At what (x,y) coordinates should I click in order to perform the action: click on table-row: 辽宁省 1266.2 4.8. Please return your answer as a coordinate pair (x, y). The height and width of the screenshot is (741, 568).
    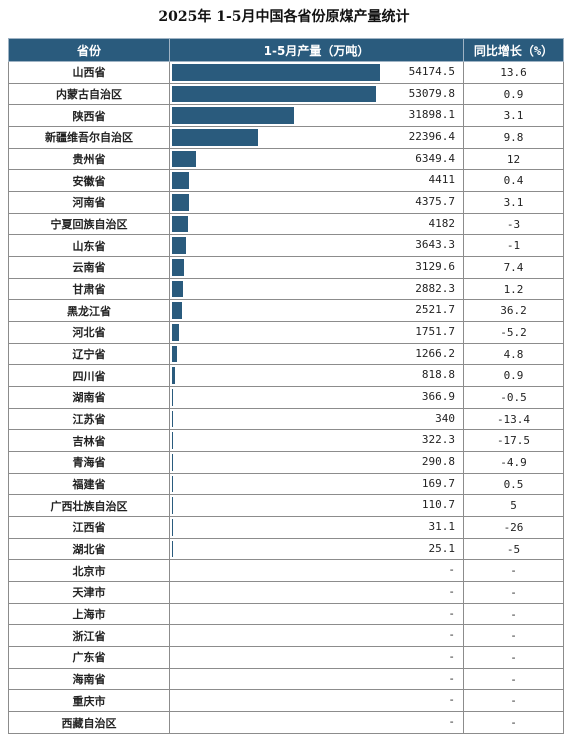
    Looking at the image, I should click on (286, 354).